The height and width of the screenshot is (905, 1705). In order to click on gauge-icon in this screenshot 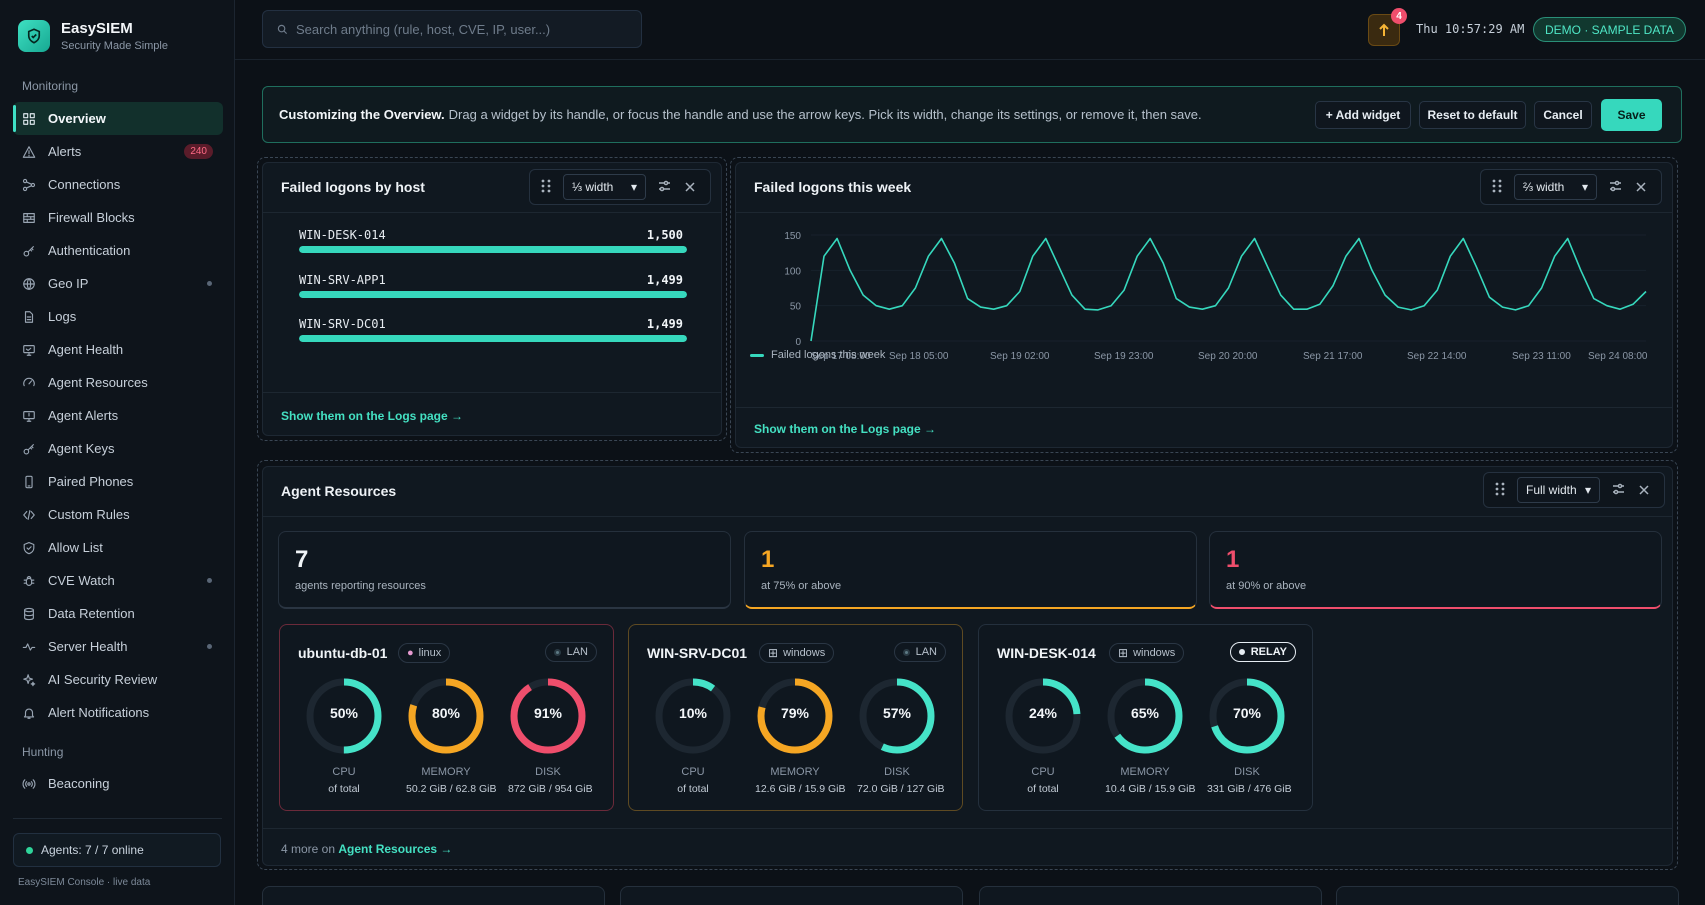, I will do `click(29, 381)`.